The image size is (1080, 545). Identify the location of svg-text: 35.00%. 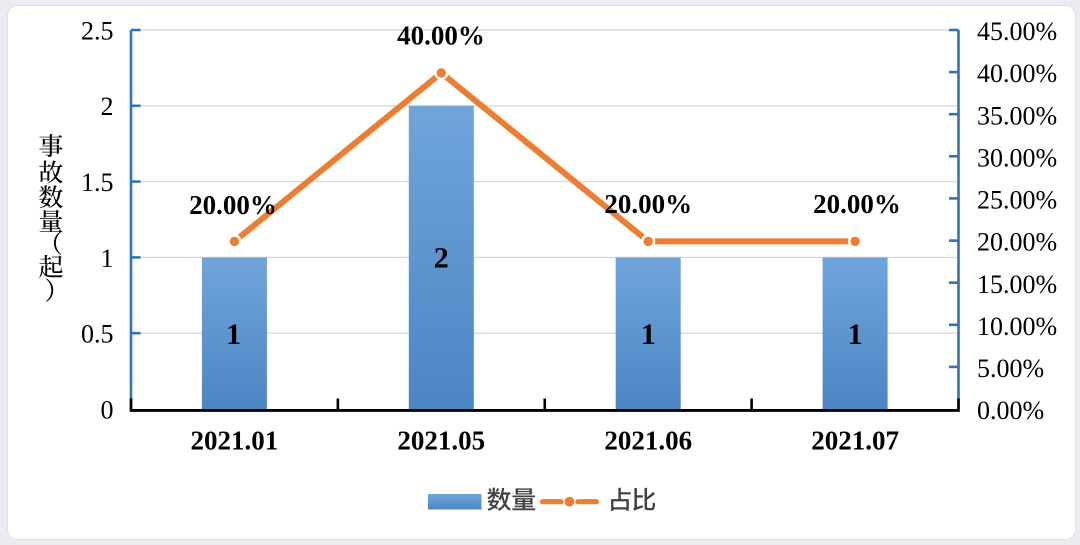
(1017, 115).